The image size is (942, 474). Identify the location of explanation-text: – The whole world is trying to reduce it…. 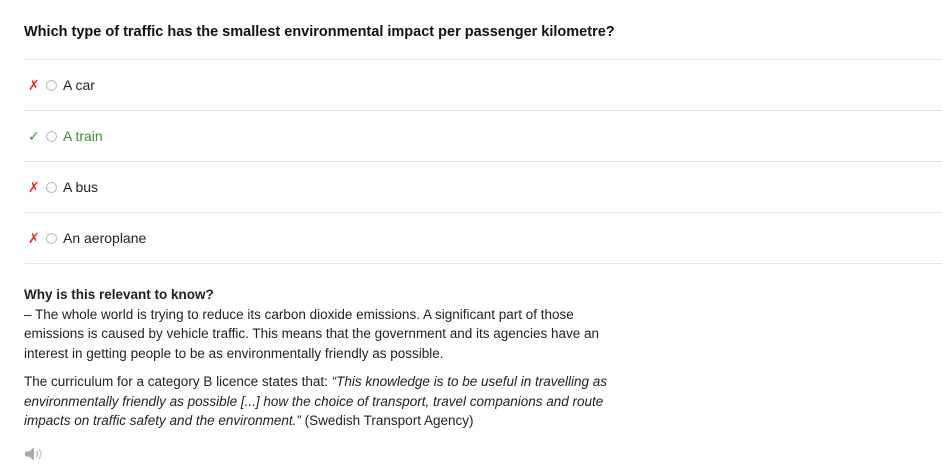
(312, 333).